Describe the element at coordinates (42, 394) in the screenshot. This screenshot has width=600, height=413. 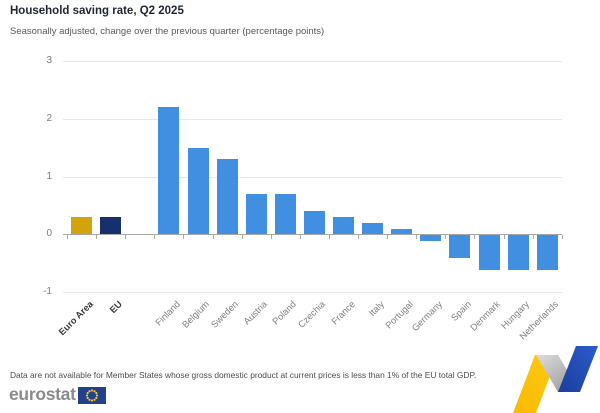
I see `eurostat-logo-text: eurostat` at that location.